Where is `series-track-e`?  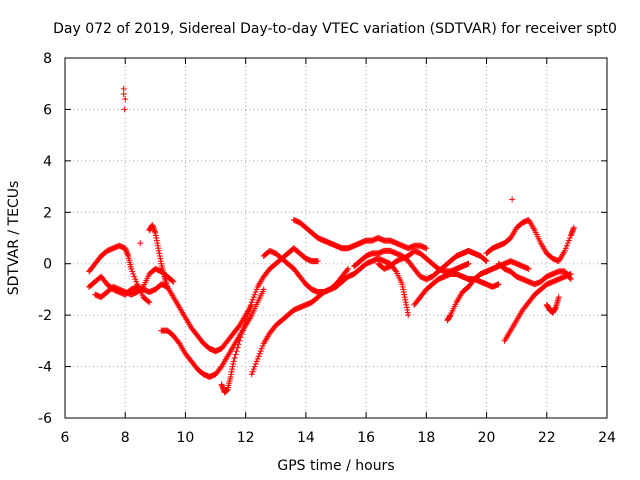
series-track-e is located at coordinates (212, 333).